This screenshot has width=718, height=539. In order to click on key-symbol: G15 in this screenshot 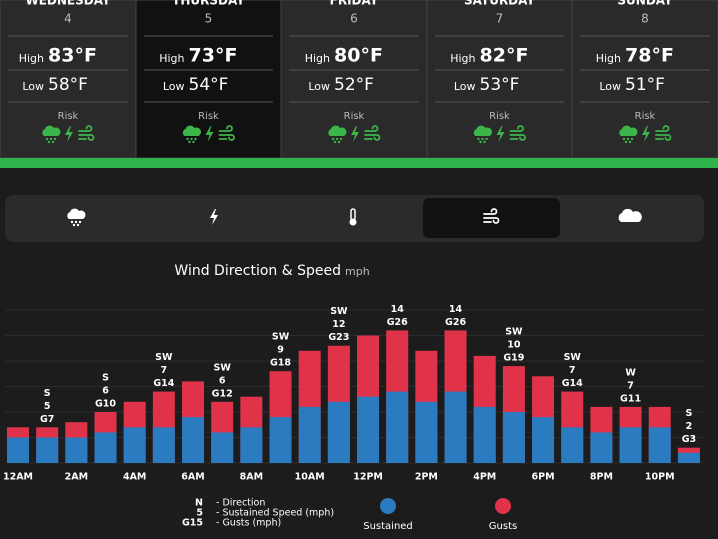, I will do `click(192, 523)`.